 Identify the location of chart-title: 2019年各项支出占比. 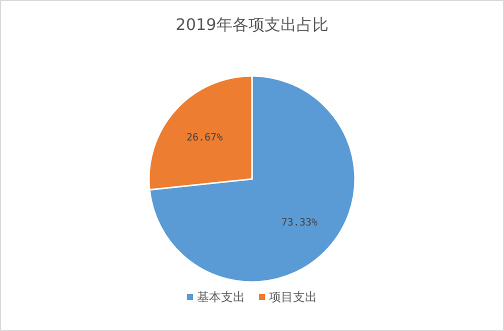
(252, 24).